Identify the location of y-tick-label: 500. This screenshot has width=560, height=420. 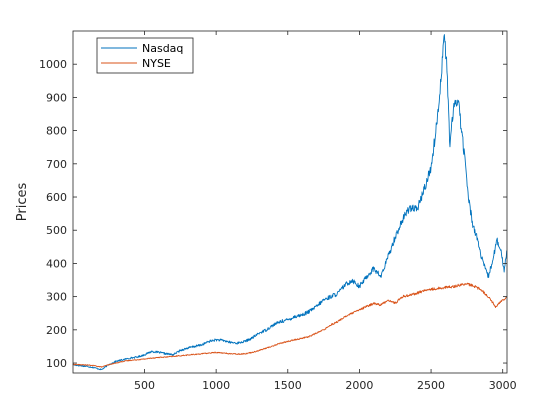
(56, 230).